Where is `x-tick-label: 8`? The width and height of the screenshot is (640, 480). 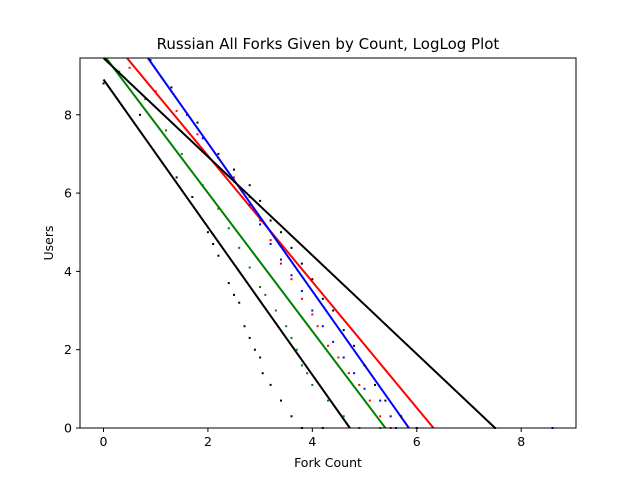
x-tick-label: 8 is located at coordinates (521, 441).